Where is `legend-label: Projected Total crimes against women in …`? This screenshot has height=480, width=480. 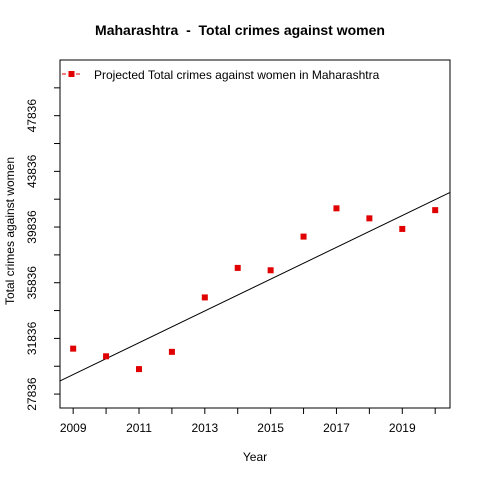
legend-label: Projected Total crimes against women in … is located at coordinates (237, 75).